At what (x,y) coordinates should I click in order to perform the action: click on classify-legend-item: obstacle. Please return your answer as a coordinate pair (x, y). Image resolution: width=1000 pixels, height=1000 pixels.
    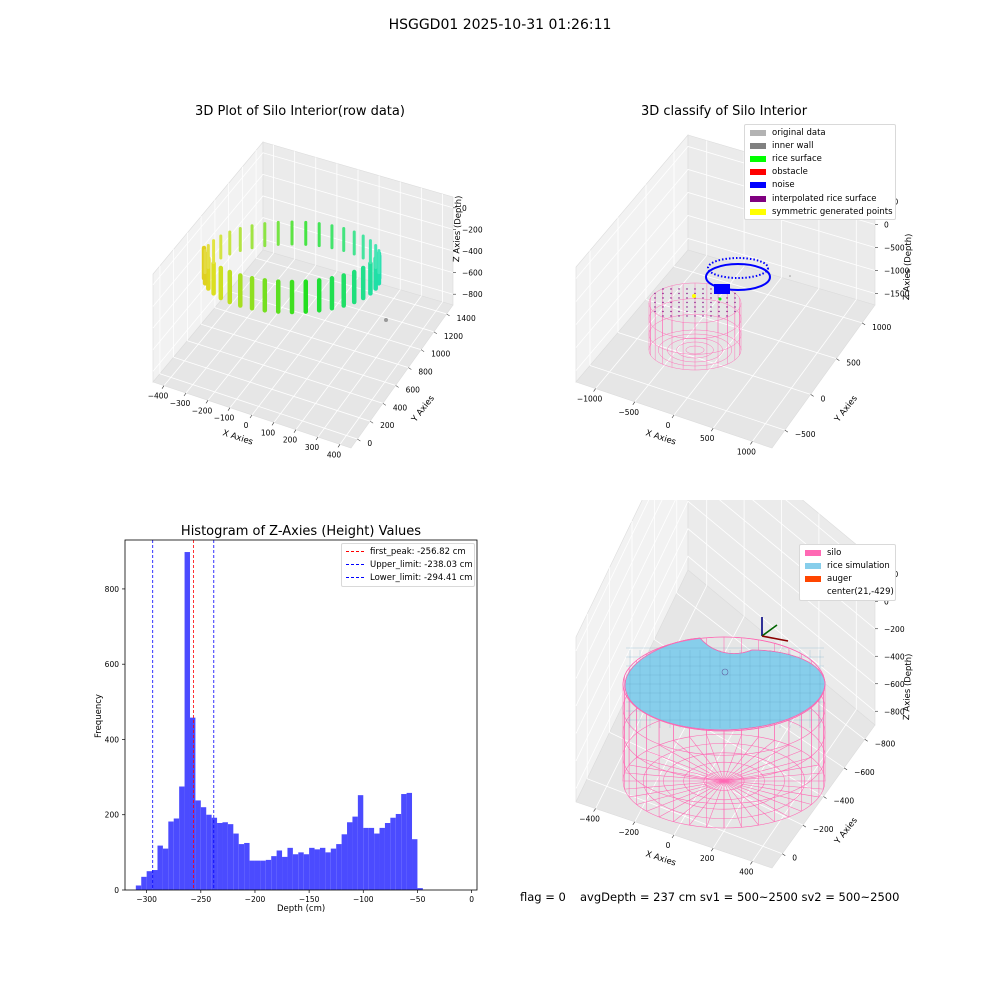
    Looking at the image, I should click on (820, 172).